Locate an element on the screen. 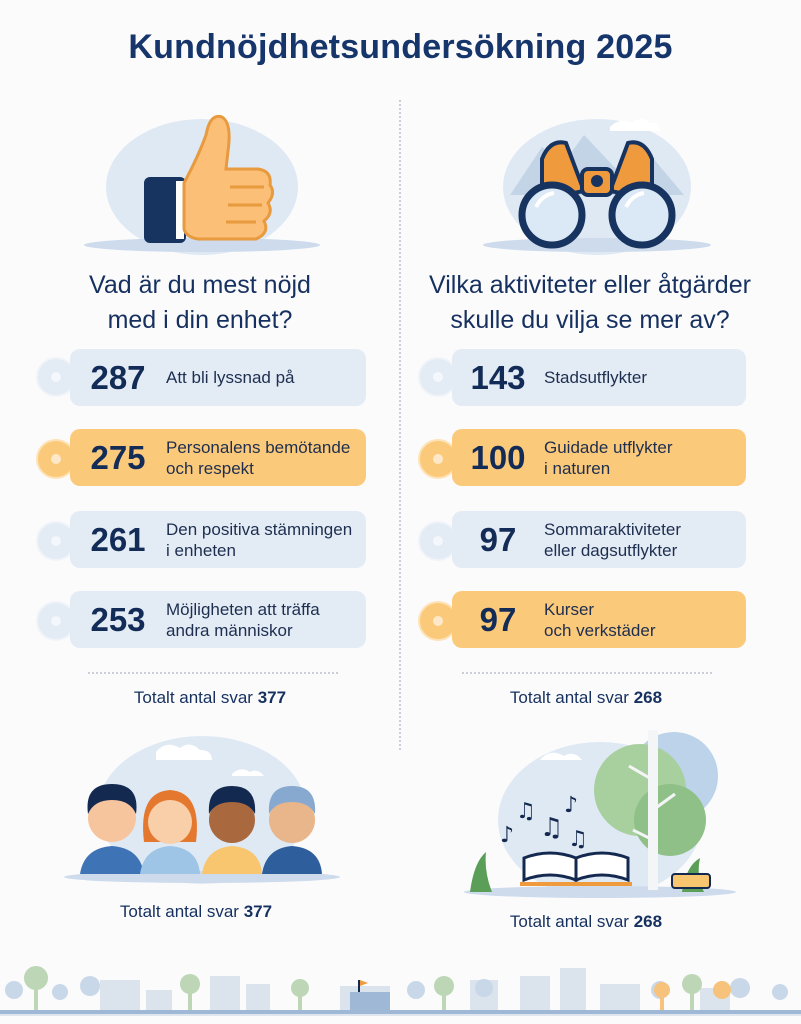 The height and width of the screenshot is (1024, 801). column-divider is located at coordinates (400, 425).